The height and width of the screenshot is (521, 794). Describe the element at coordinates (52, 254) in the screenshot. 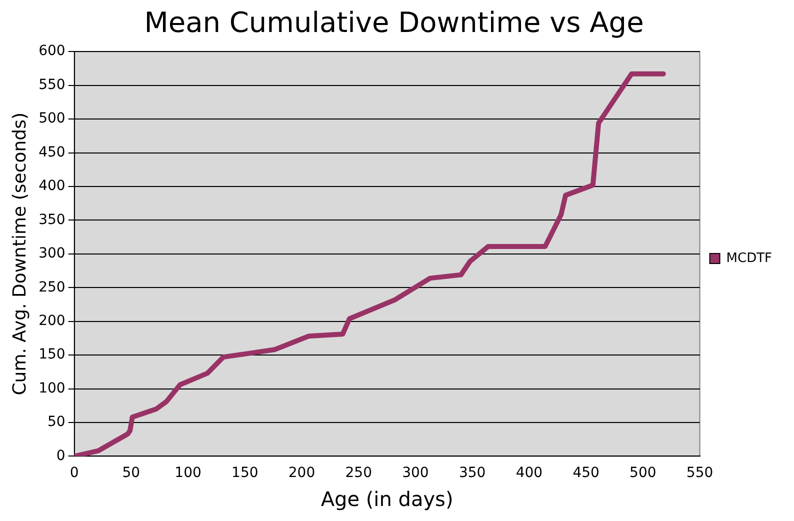

I see `y-tick-label: 300` at that location.